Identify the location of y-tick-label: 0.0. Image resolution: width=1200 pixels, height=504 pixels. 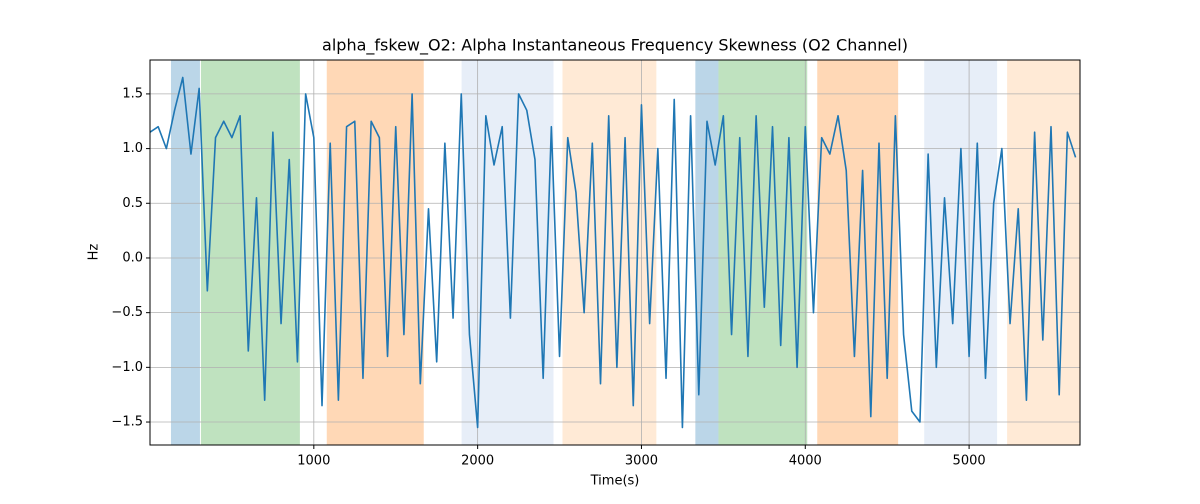
(132, 257).